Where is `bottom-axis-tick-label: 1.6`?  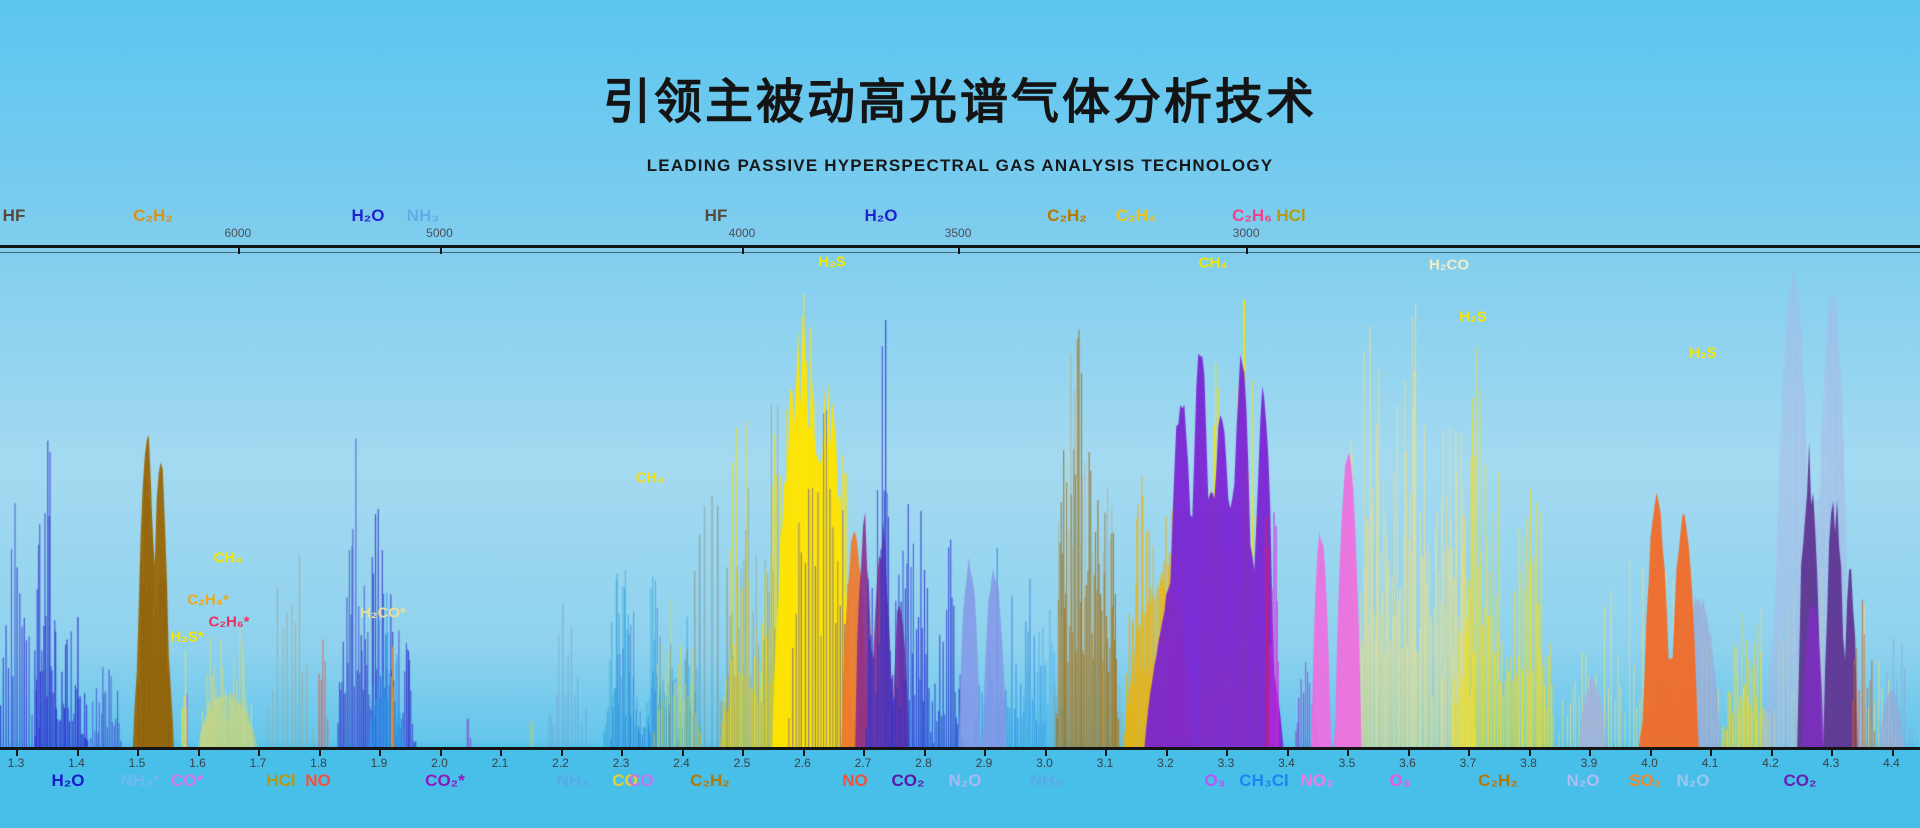
bottom-axis-tick-label: 1.6 is located at coordinates (197, 763).